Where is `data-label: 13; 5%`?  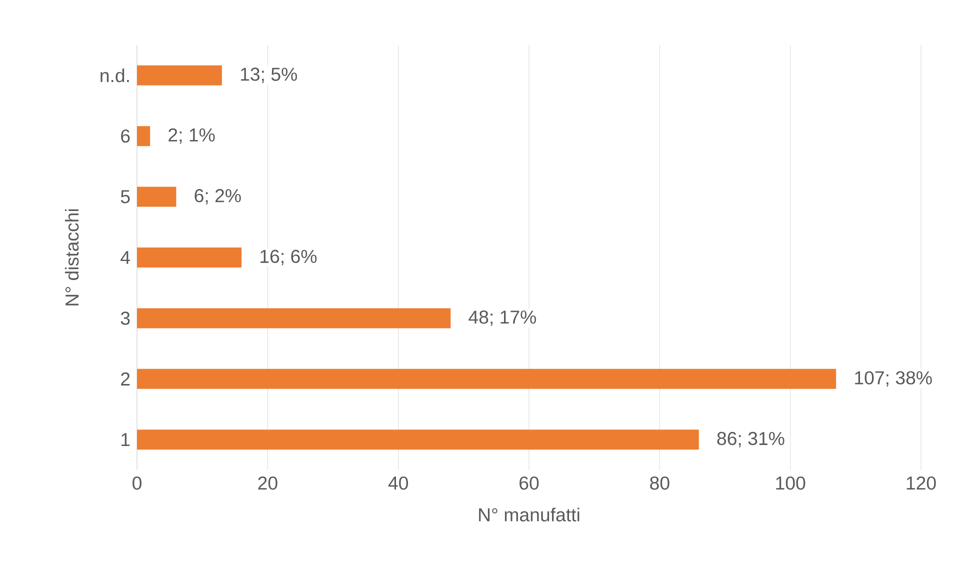 data-label: 13; 5% is located at coordinates (268, 76).